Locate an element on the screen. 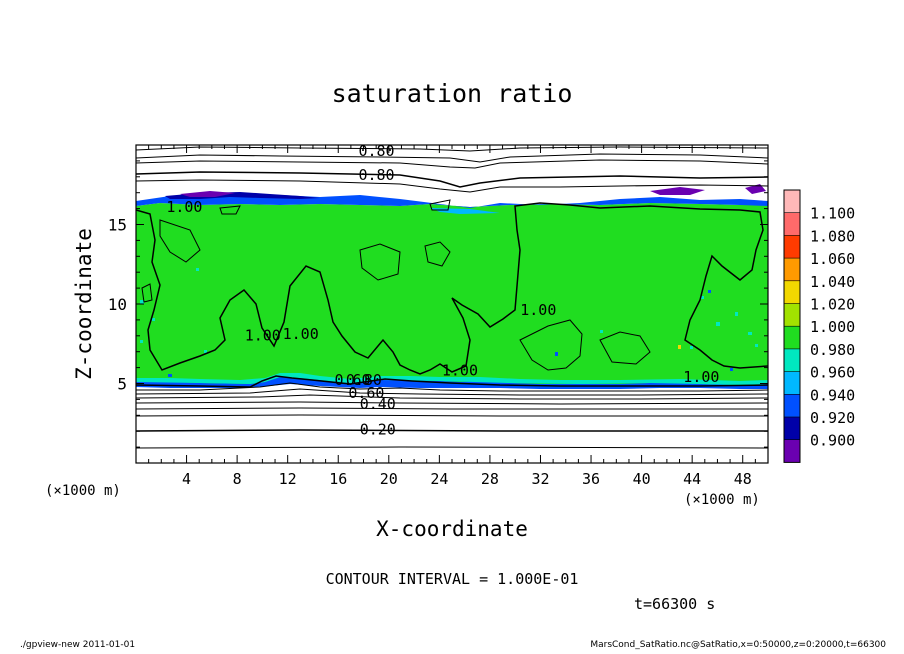 This screenshot has width=904, height=654. blue-speckles is located at coordinates (450, 333).